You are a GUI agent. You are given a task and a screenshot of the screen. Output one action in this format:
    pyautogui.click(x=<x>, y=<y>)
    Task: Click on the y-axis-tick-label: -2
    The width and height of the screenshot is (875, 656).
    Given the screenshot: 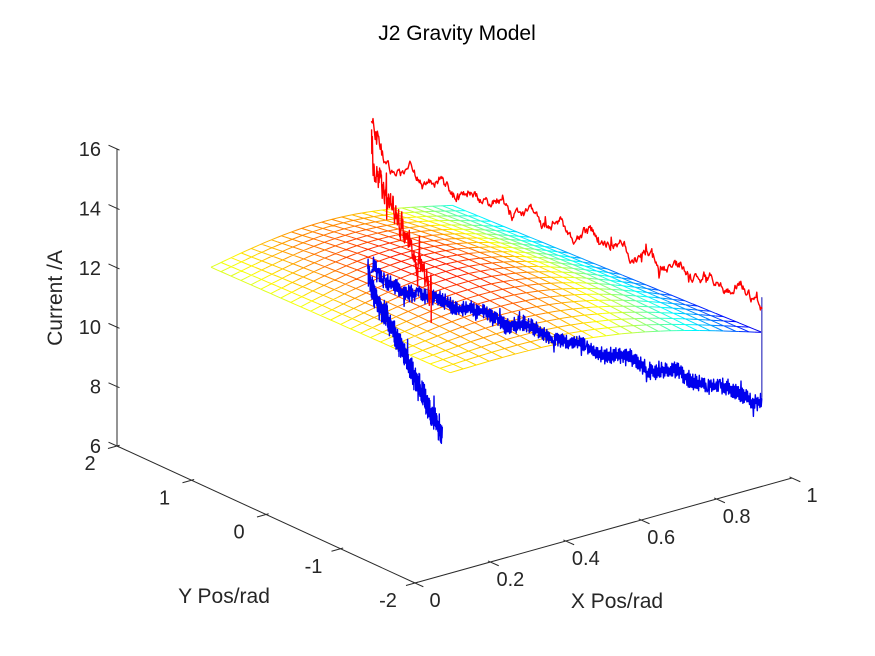 What is the action you would take?
    pyautogui.click(x=388, y=601)
    